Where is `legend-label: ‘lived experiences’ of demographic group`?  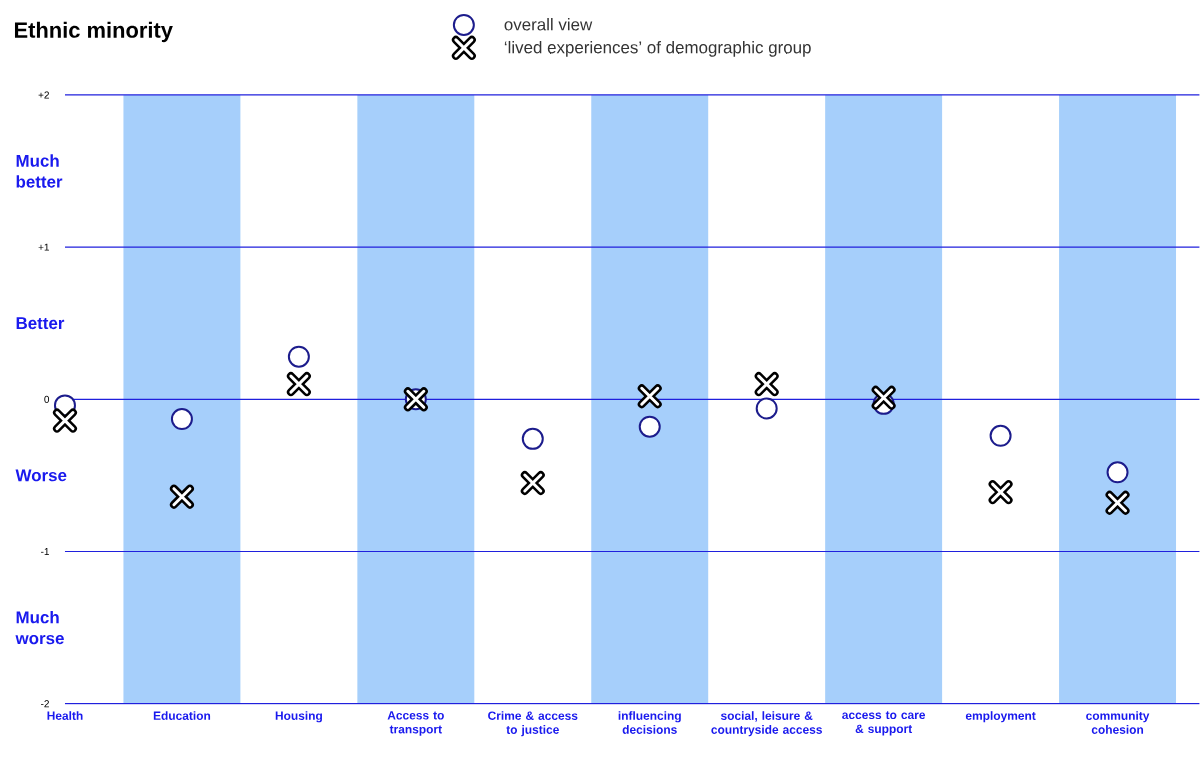
legend-label: ‘lived experiences’ of demographic group is located at coordinates (657, 49).